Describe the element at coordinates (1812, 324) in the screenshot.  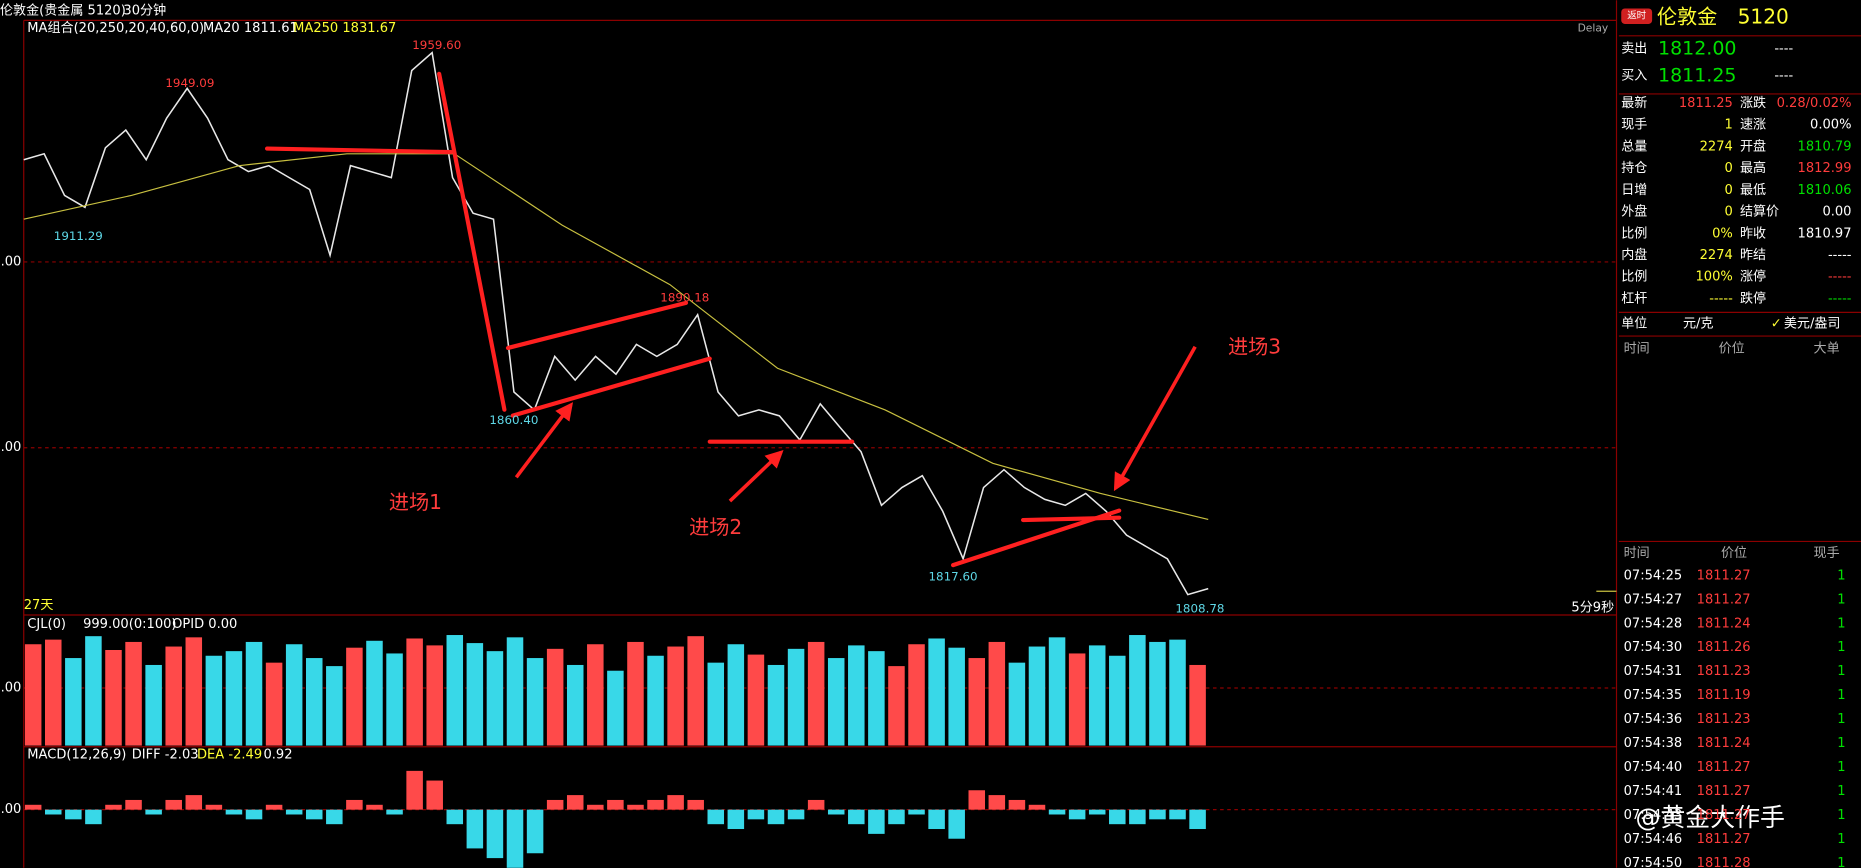
I see `unit-2: 美元/盎司` at that location.